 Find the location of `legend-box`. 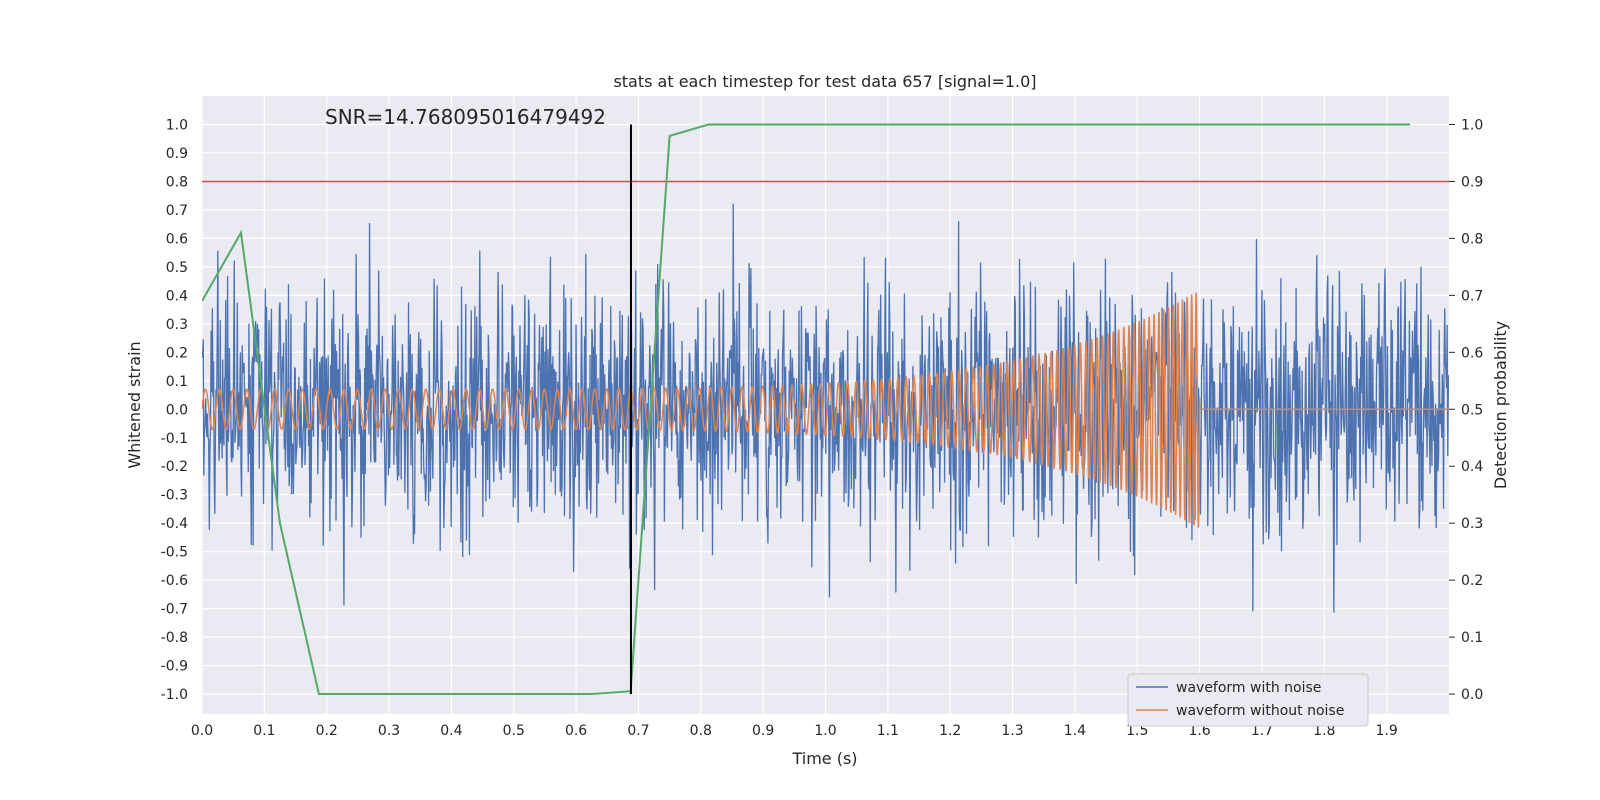

legend-box is located at coordinates (1248, 700).